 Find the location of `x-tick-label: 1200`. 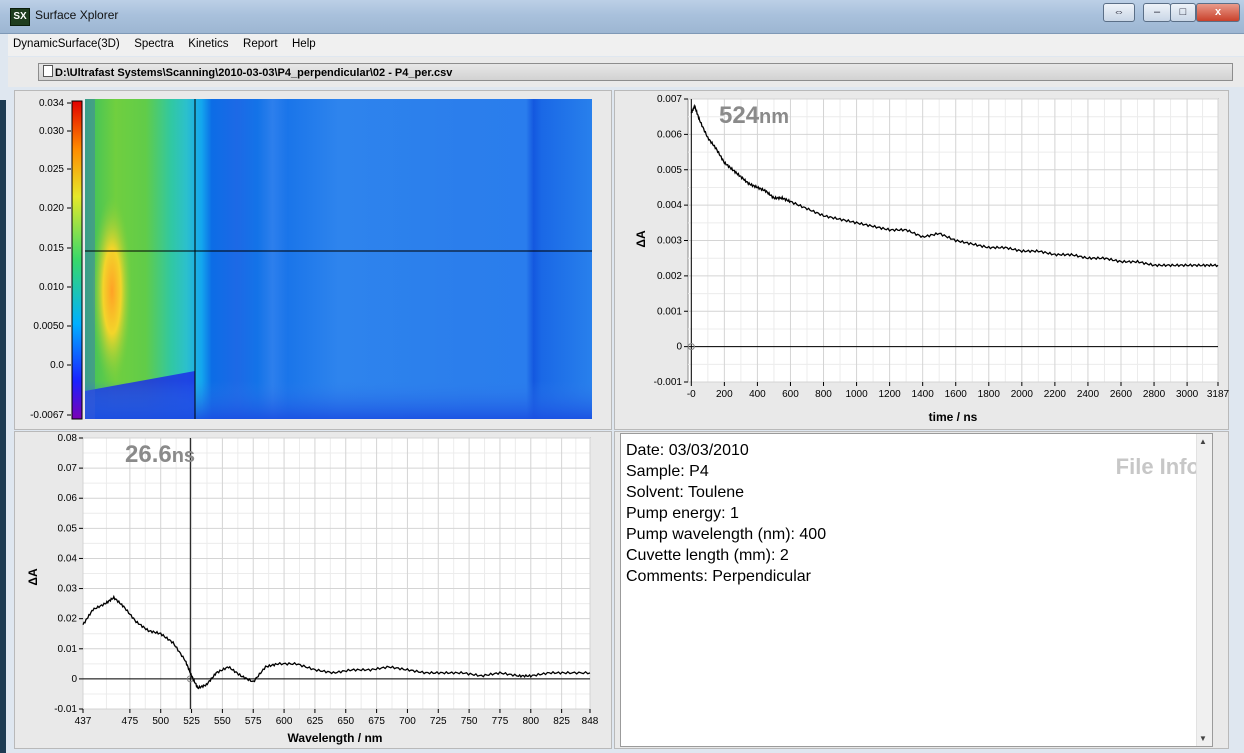

x-tick-label: 1200 is located at coordinates (889, 394).